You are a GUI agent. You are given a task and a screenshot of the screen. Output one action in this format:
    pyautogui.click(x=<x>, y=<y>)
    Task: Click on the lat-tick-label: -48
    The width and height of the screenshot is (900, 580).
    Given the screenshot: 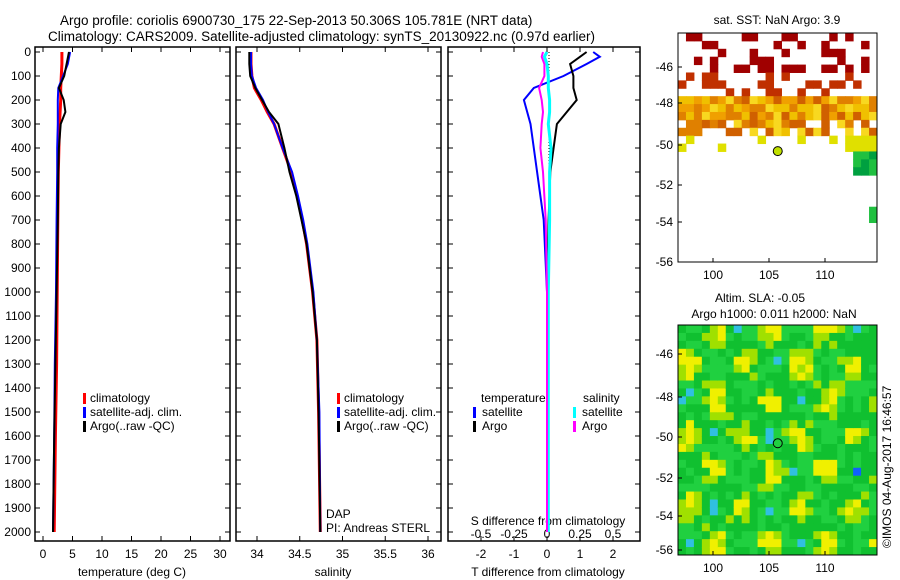 What is the action you would take?
    pyautogui.click(x=665, y=397)
    